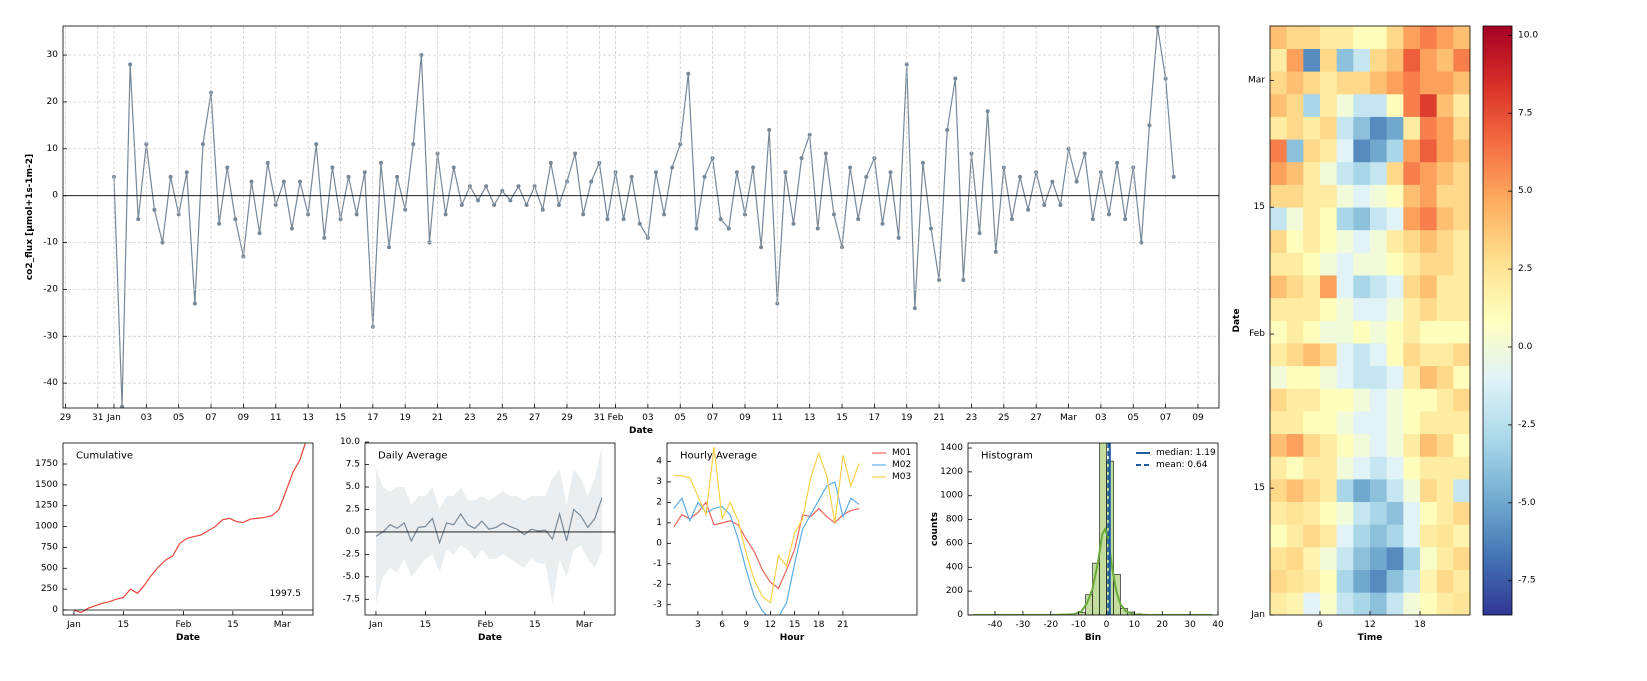  What do you see at coordinates (794, 625) in the screenshot?
I see `x-tick-label: 15` at bounding box center [794, 625].